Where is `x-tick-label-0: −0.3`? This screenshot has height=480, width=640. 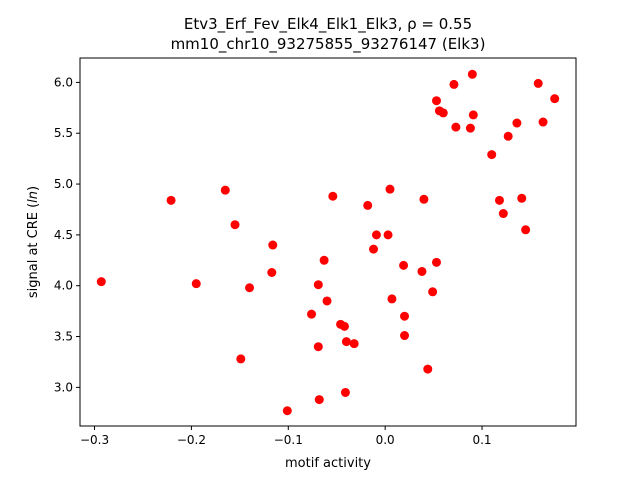 x-tick-label-0: −0.3 is located at coordinates (94, 440).